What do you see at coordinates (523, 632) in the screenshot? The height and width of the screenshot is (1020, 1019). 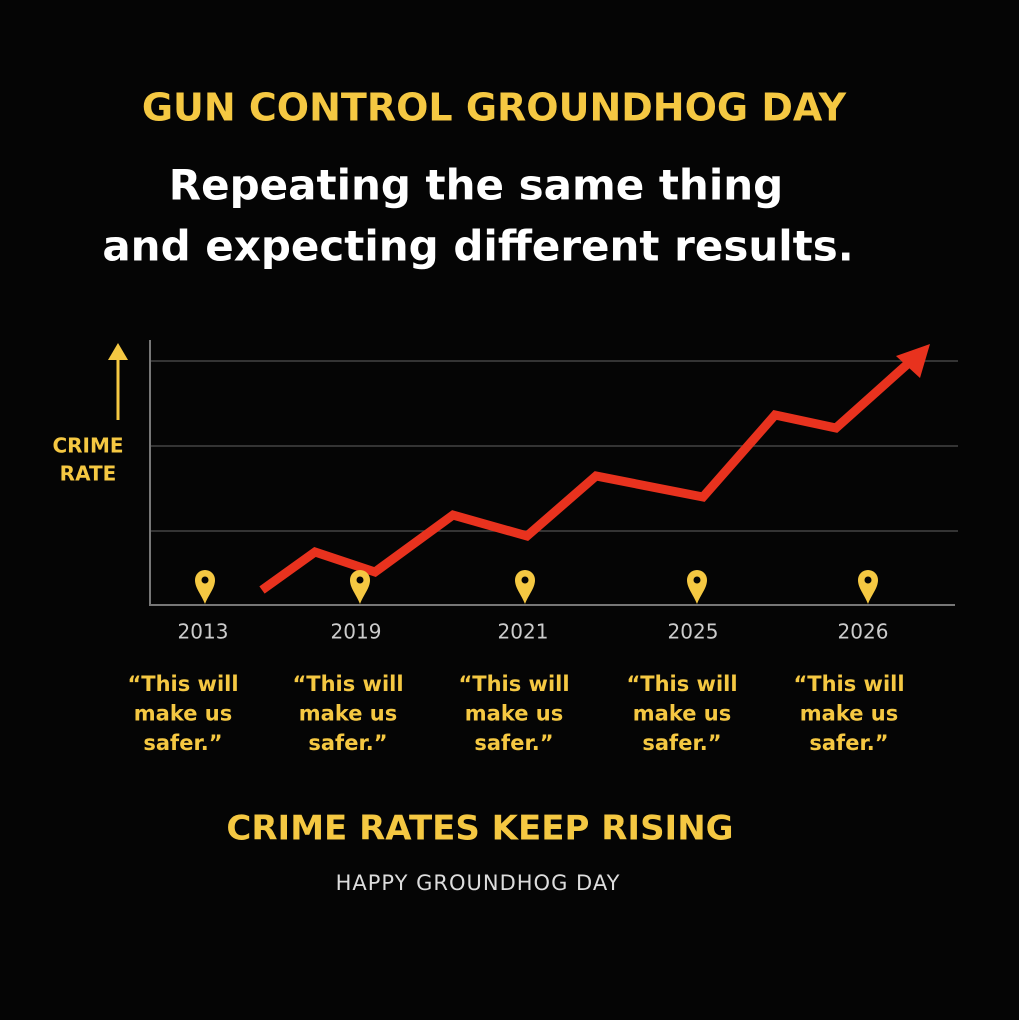 I see `year-label: 2021` at bounding box center [523, 632].